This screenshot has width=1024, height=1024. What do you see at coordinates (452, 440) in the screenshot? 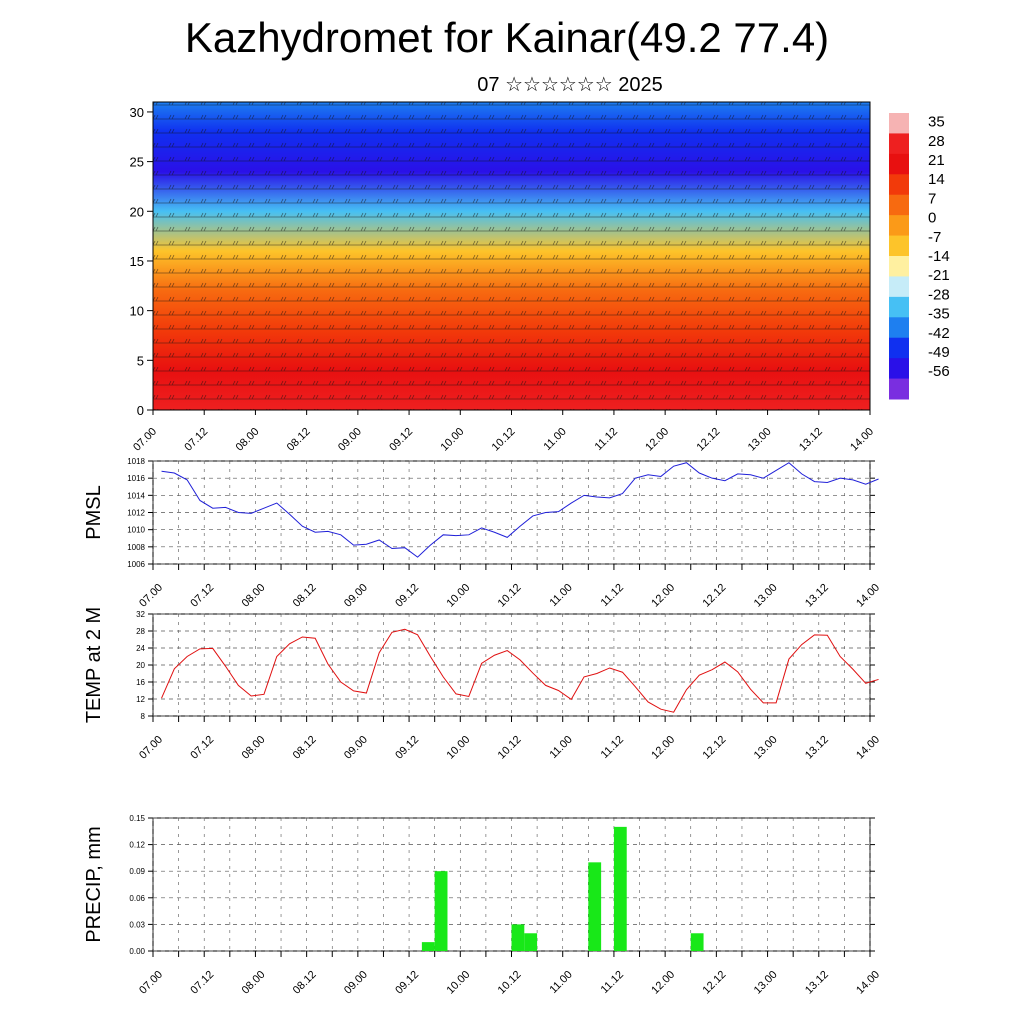
I see `heatmap-x-tick-label: 10.00` at bounding box center [452, 440].